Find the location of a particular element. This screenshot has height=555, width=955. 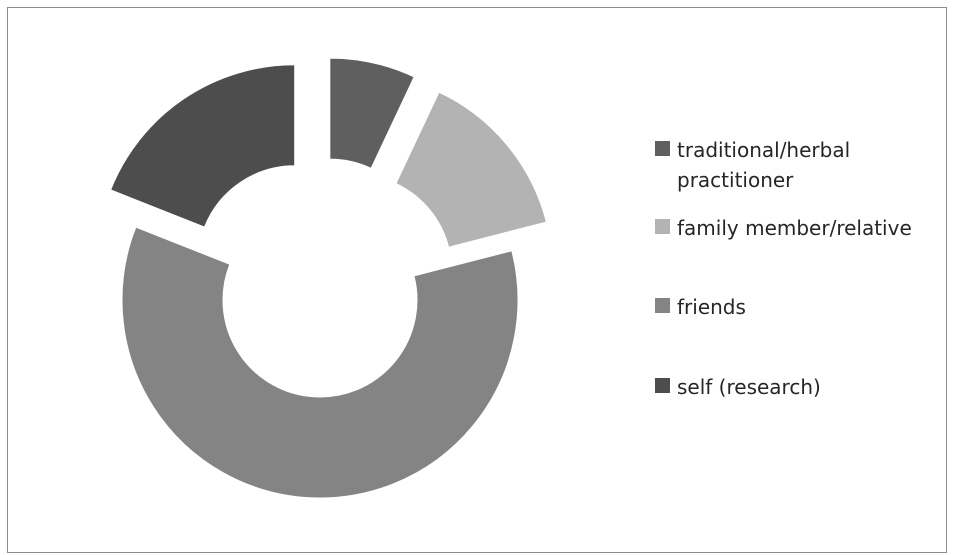

legend-label-family-member-relative: family member/relative is located at coordinates (794, 228).